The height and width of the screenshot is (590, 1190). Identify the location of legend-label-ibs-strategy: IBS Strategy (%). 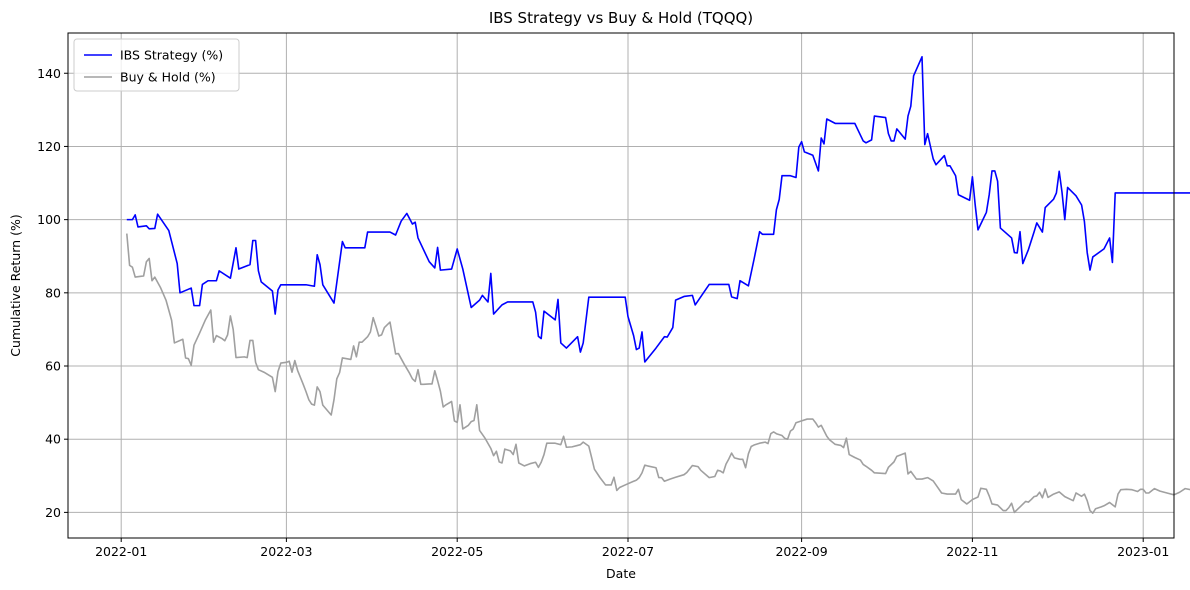
(171, 55).